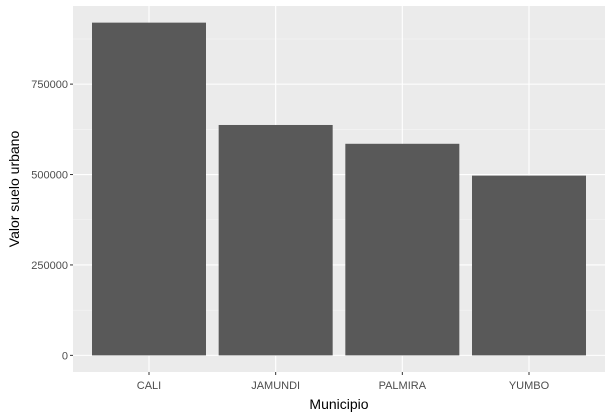 This screenshot has height=419, width=611. Describe the element at coordinates (402, 249) in the screenshot. I see `bar-palmira` at that location.